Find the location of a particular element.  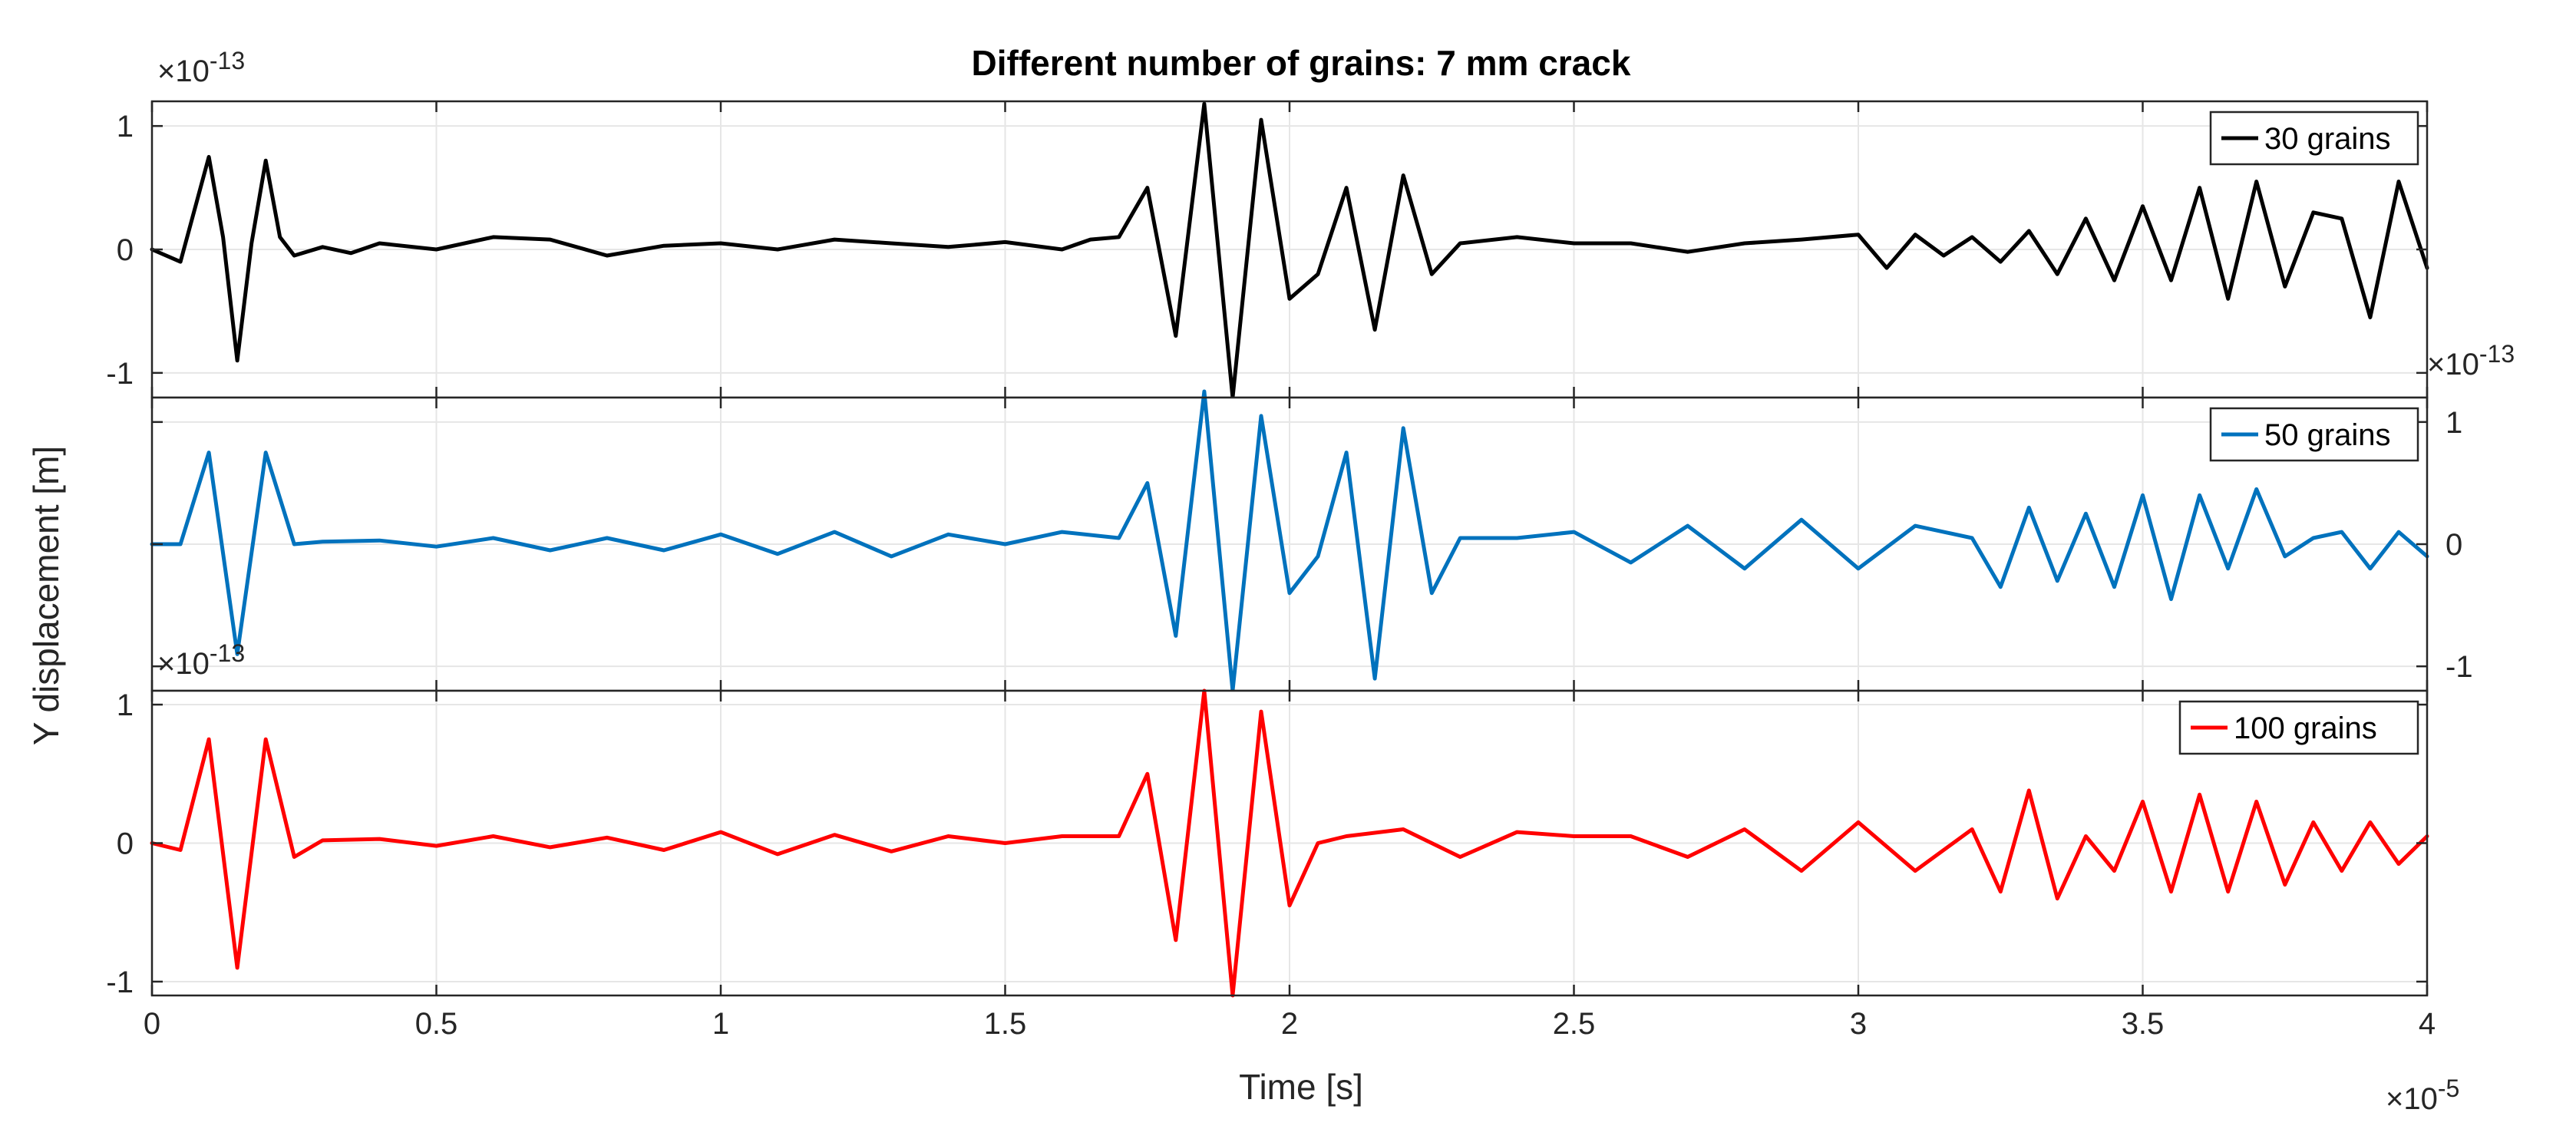

svg-text: ×10⁻⁵ is located at coordinates (2422, 1095).